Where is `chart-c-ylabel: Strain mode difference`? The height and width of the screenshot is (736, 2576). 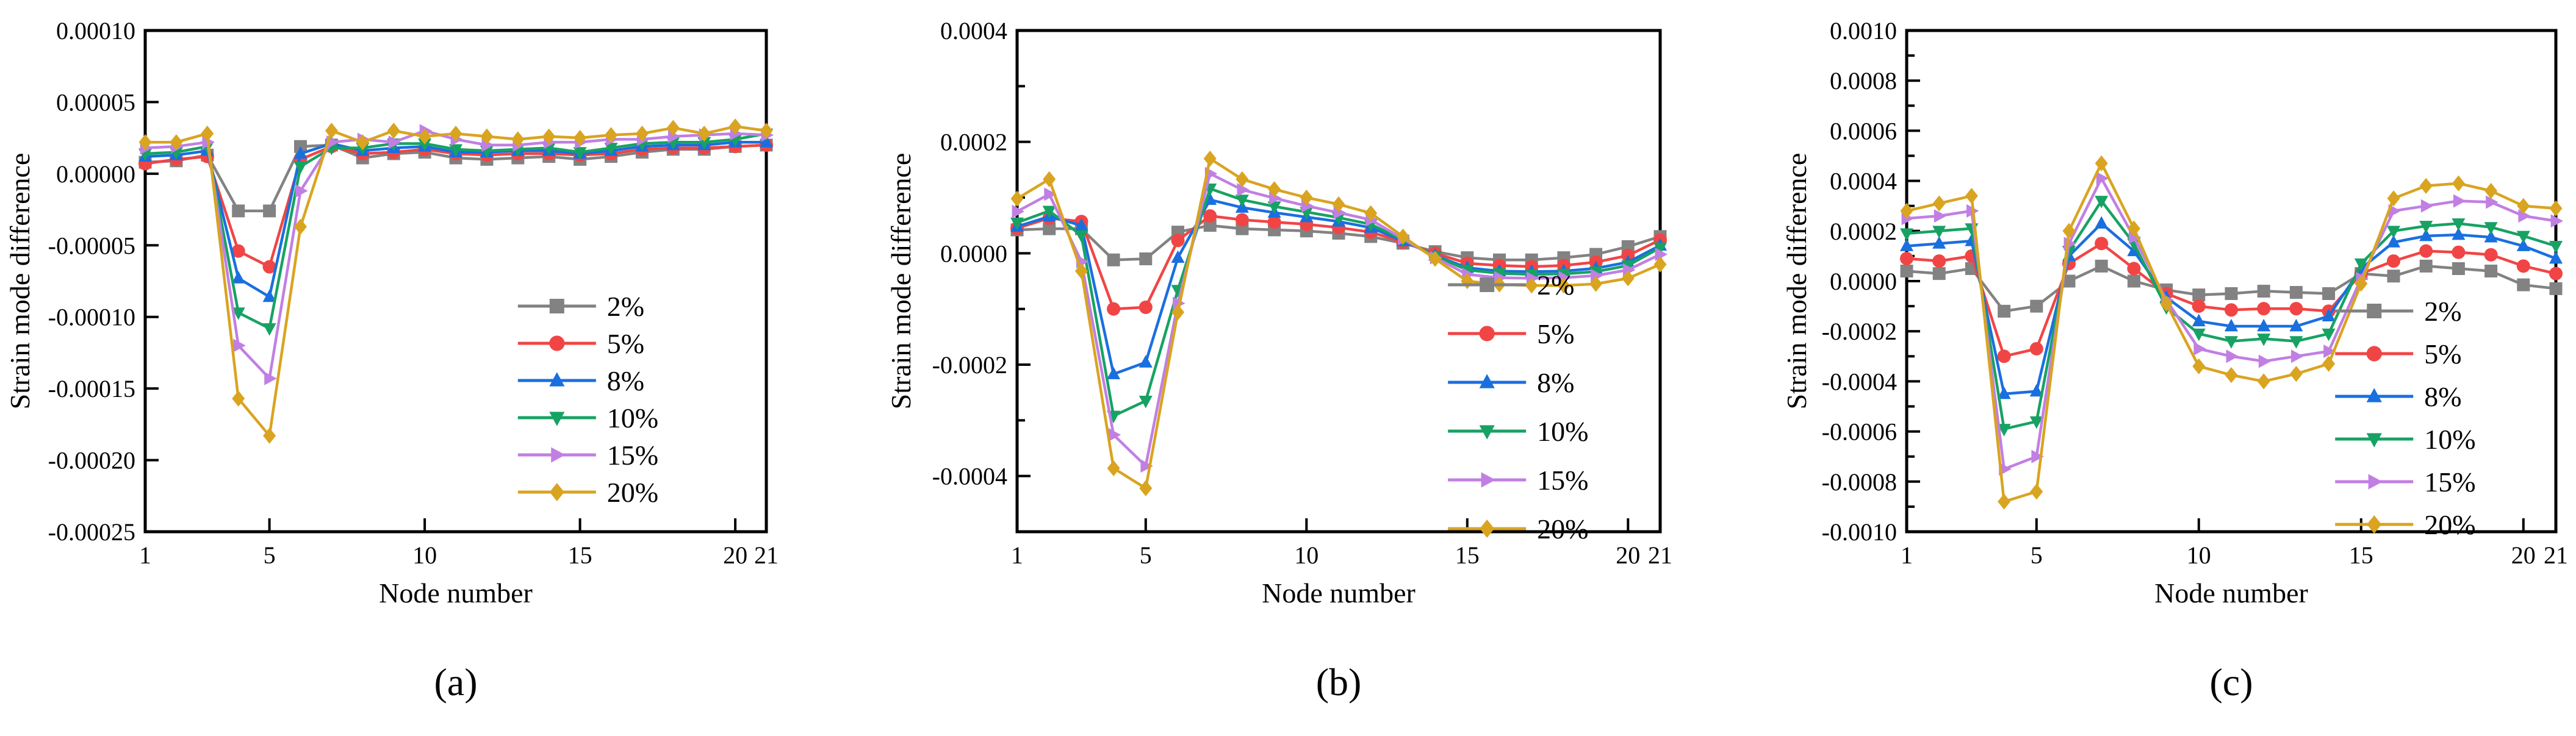 chart-c-ylabel: Strain mode difference is located at coordinates (1796, 282).